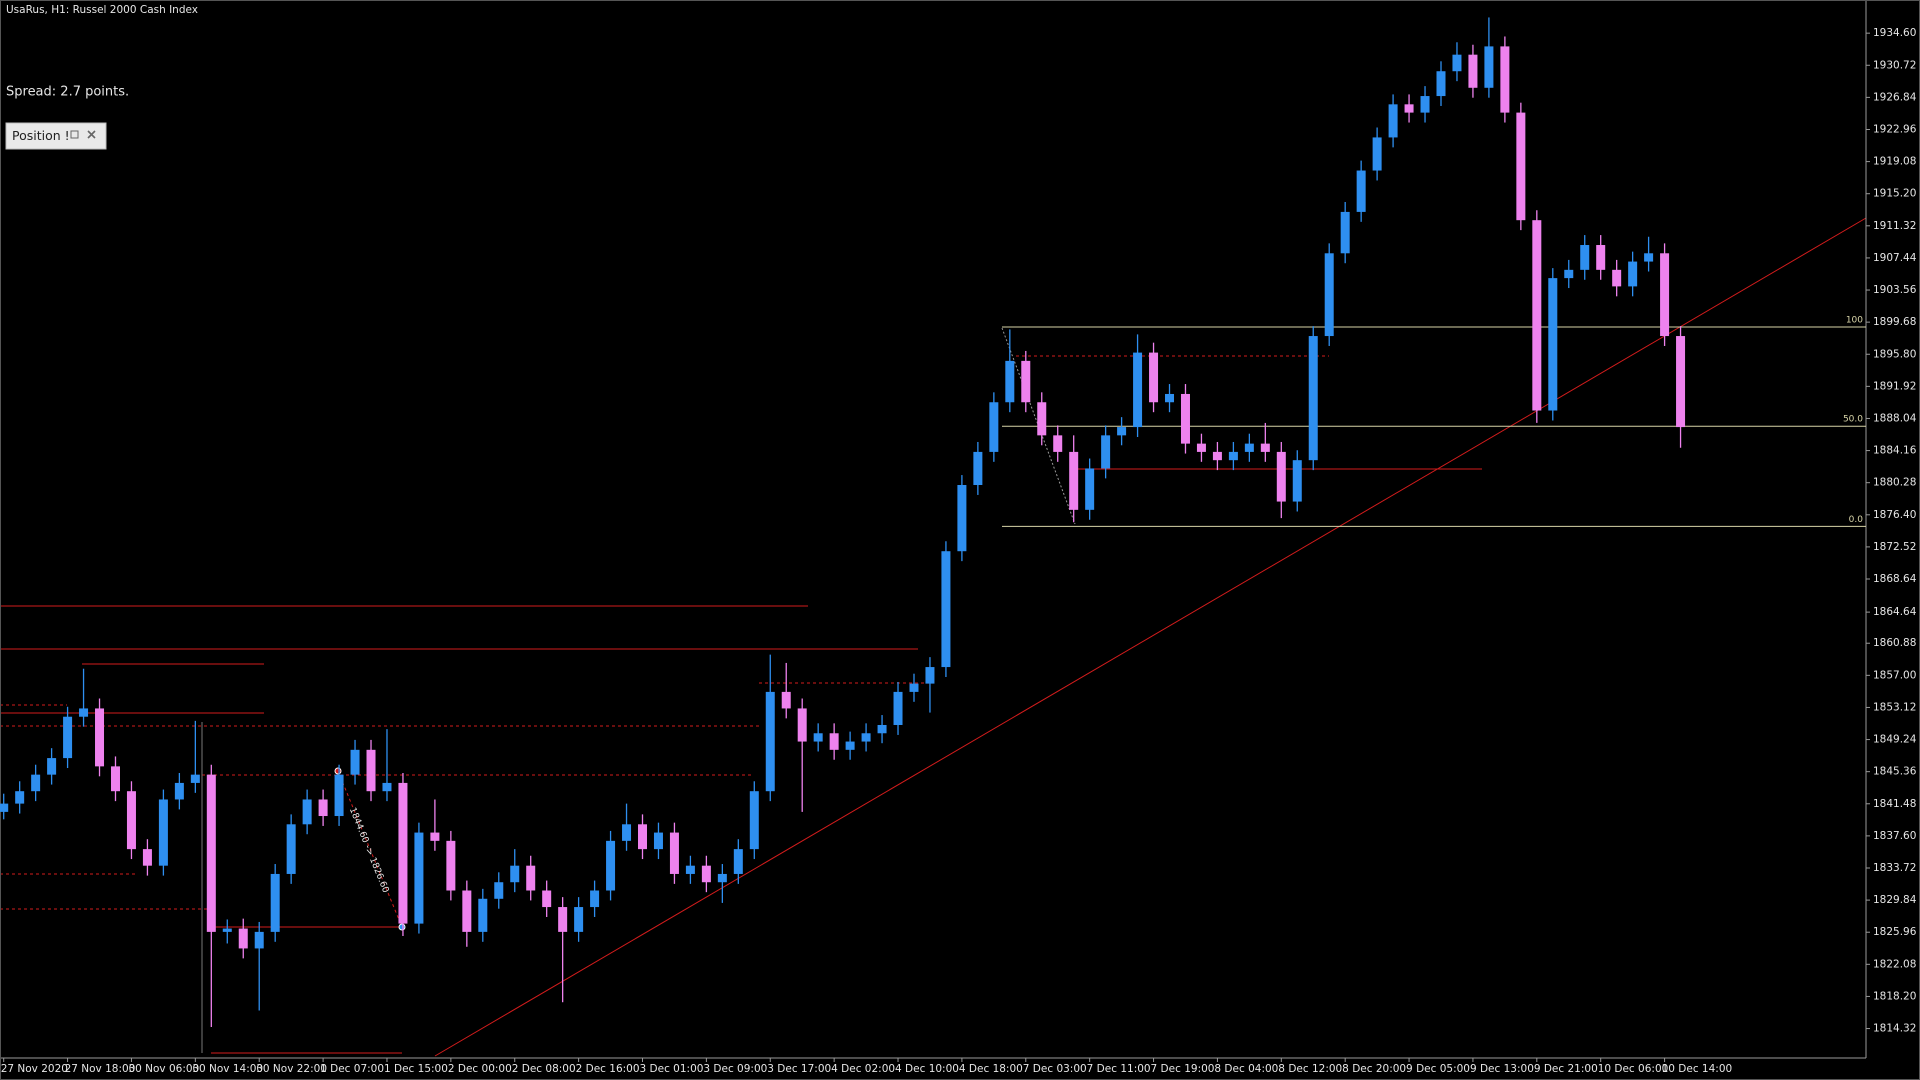 The width and height of the screenshot is (1920, 1080). I want to click on restore-icon, so click(74, 134).